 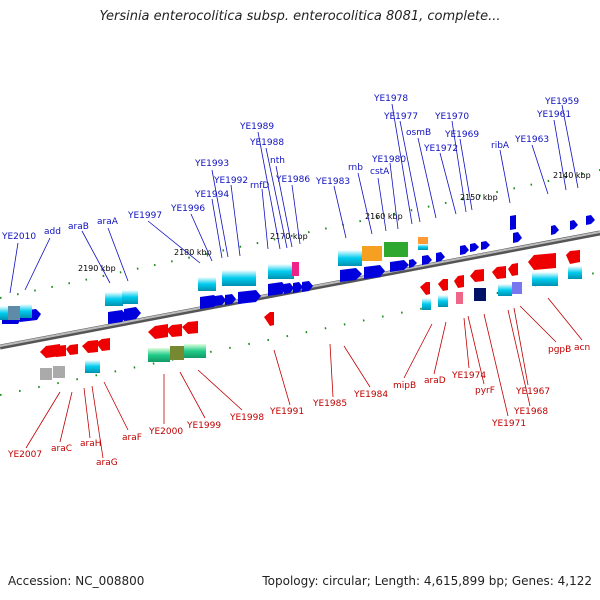 What do you see at coordinates (418, 133) in the screenshot?
I see `gene-label: osmB` at bounding box center [418, 133].